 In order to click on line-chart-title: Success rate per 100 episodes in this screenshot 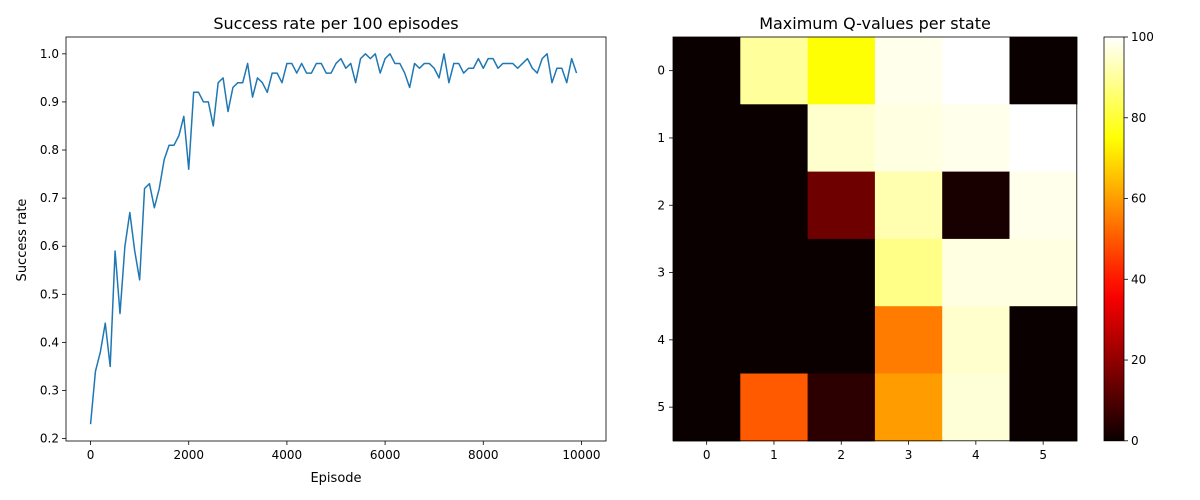, I will do `click(335, 23)`.